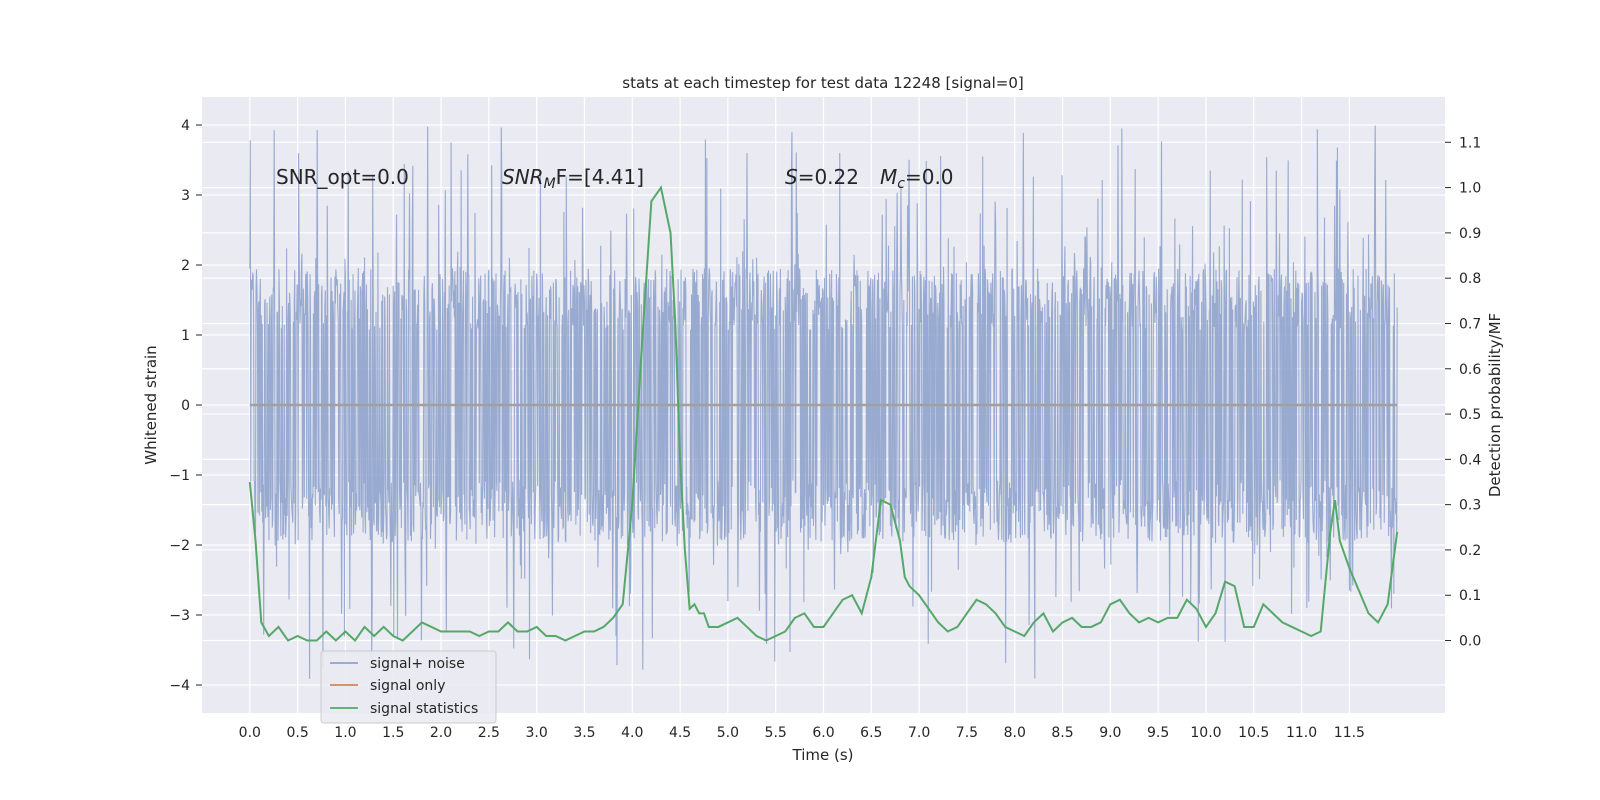 Image resolution: width=1600 pixels, height=800 pixels. What do you see at coordinates (823, 755) in the screenshot?
I see `x-axis-label: Time (s)` at bounding box center [823, 755].